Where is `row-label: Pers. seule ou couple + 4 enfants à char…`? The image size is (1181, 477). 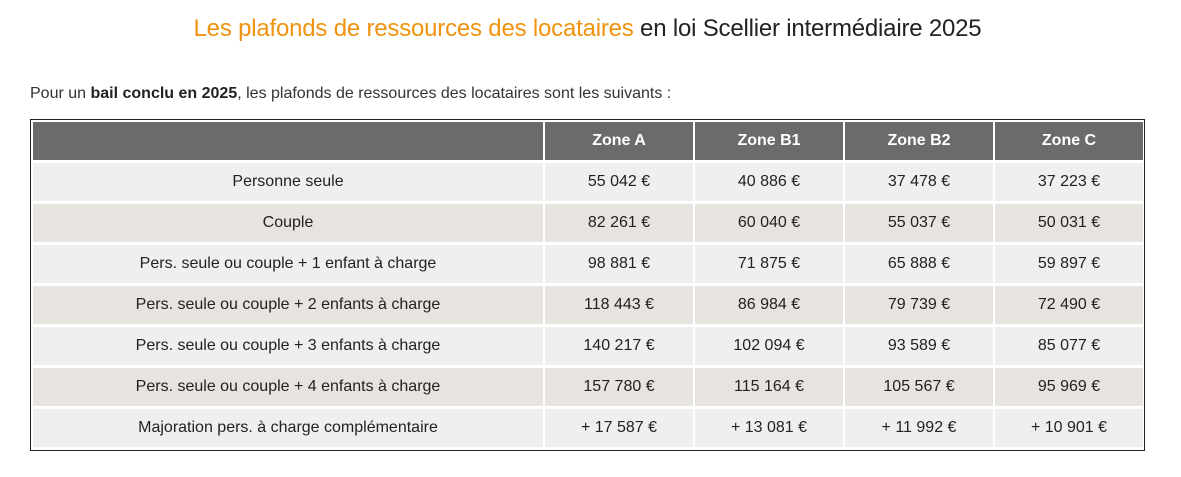 row-label: Pers. seule ou couple + 4 enfants à char… is located at coordinates (288, 387).